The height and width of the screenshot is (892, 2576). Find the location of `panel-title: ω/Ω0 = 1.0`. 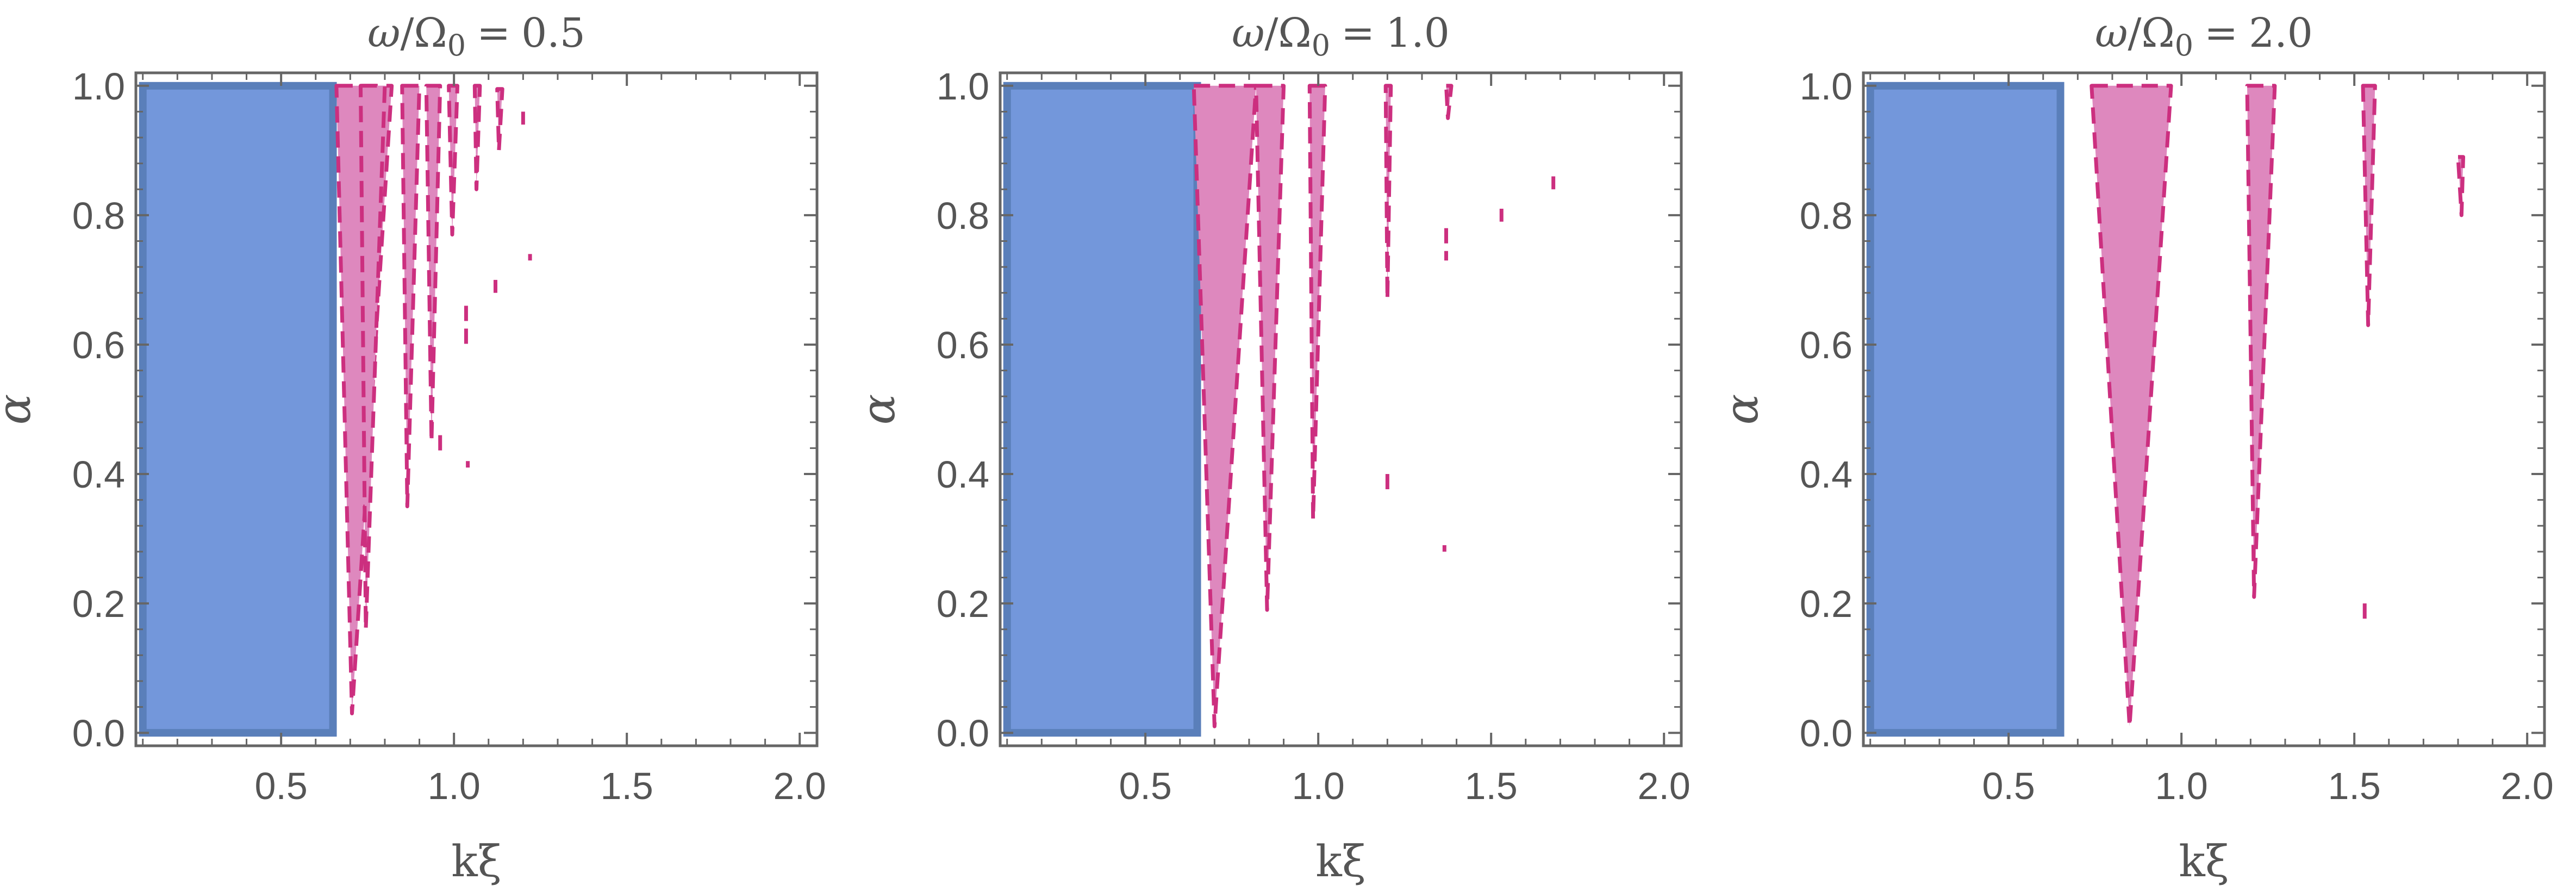

panel-title: ω/Ω0 = 1.0 is located at coordinates (1341, 36).